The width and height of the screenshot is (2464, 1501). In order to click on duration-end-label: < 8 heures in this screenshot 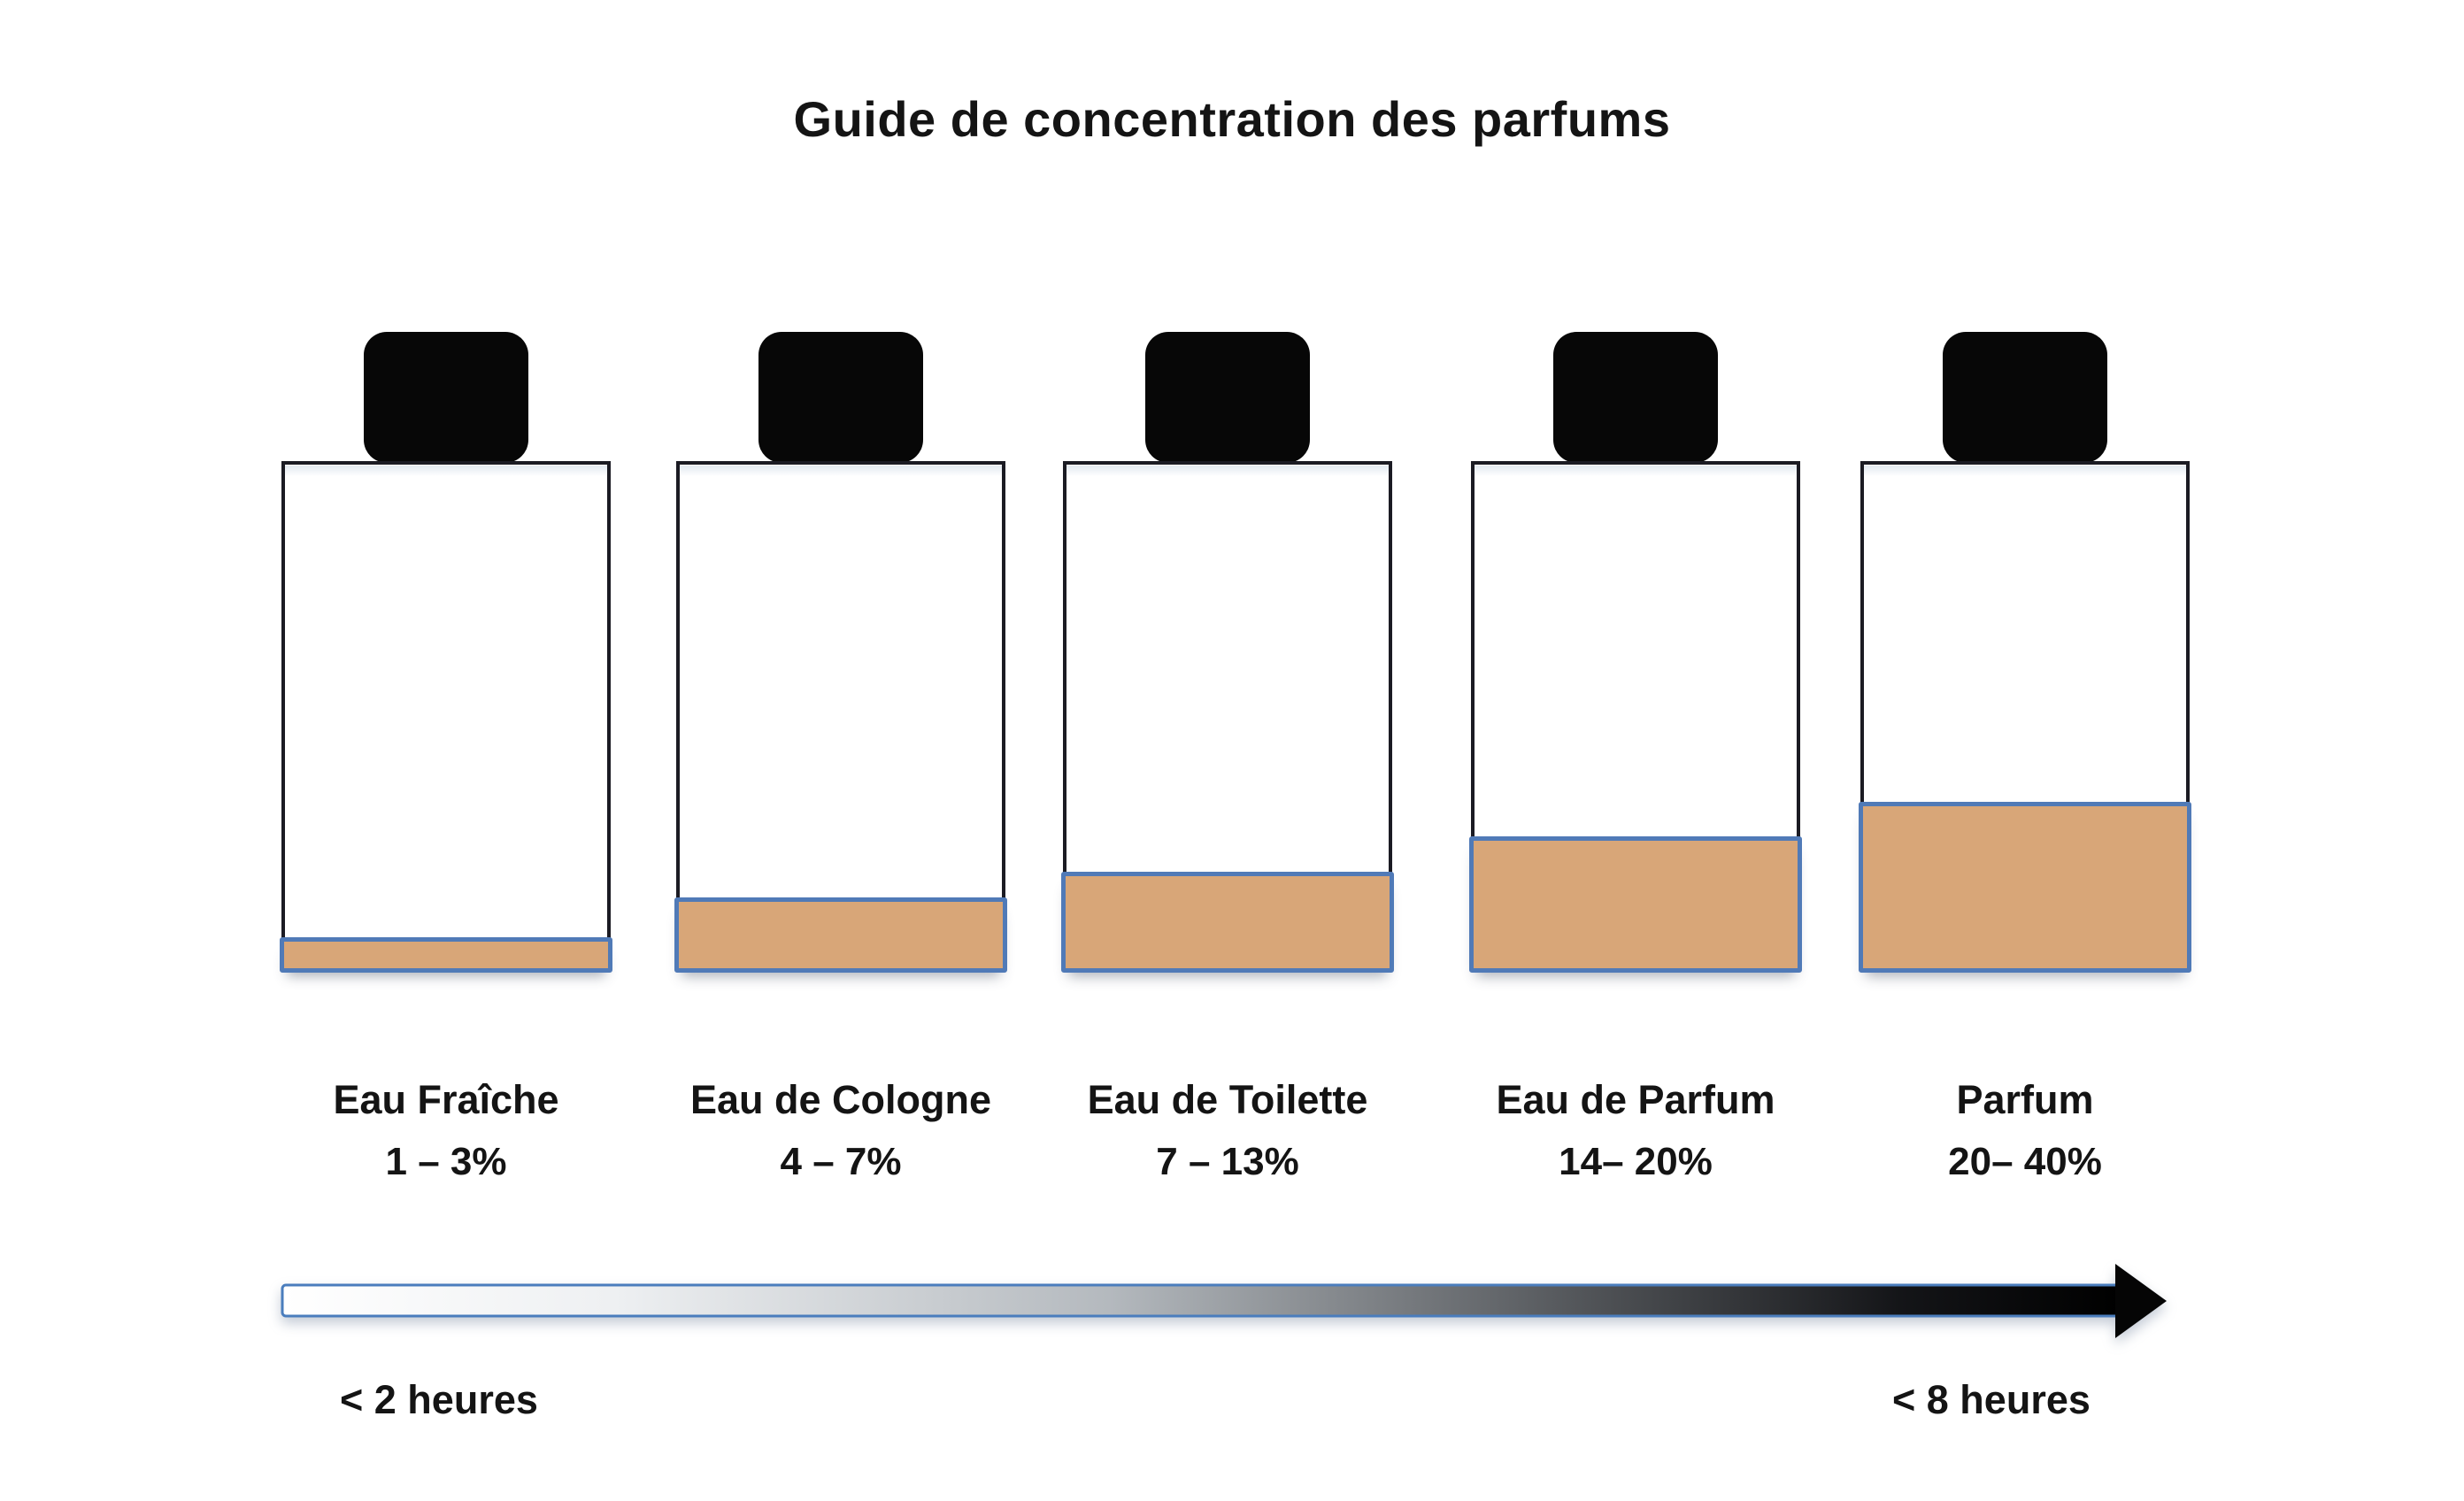, I will do `click(1991, 1399)`.